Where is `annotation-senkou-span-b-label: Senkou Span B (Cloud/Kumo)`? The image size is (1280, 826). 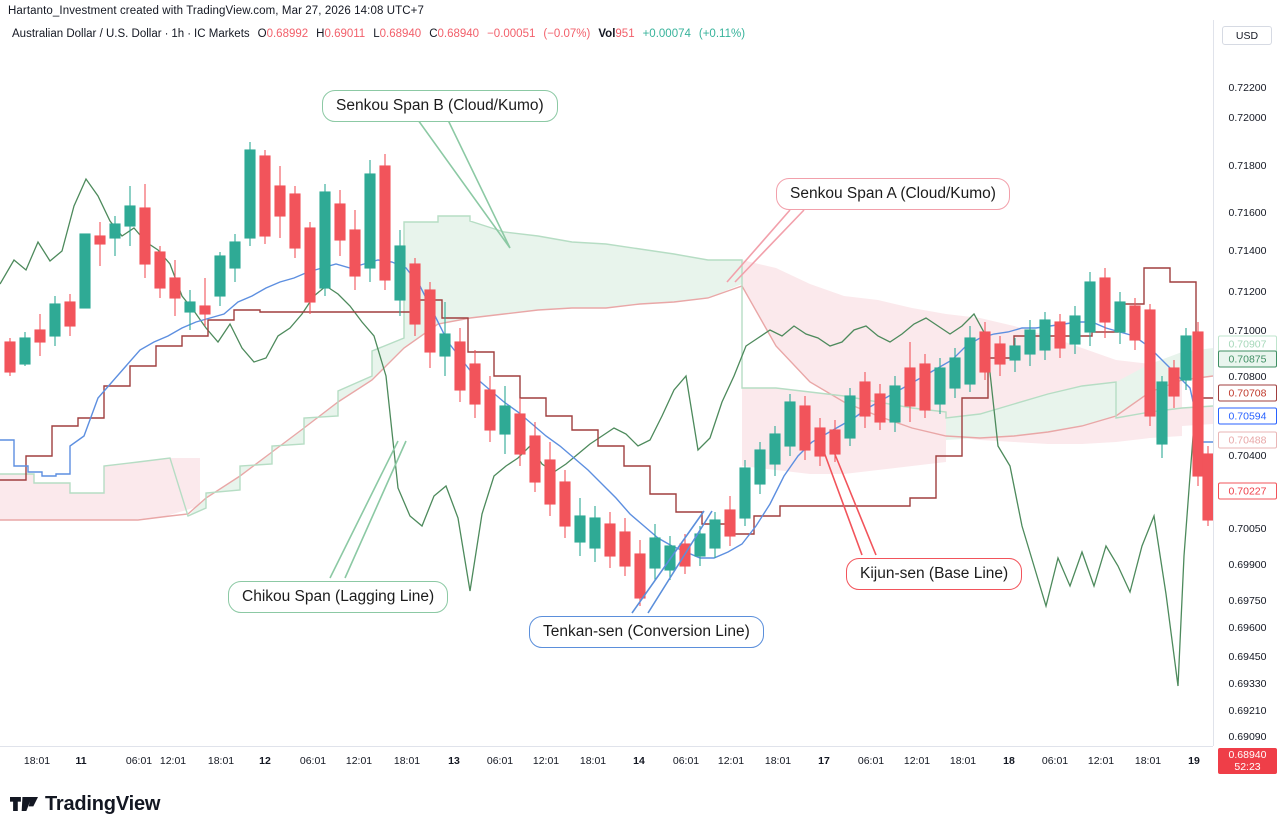
annotation-senkou-span-b-label: Senkou Span B (Cloud/Kumo) is located at coordinates (440, 105).